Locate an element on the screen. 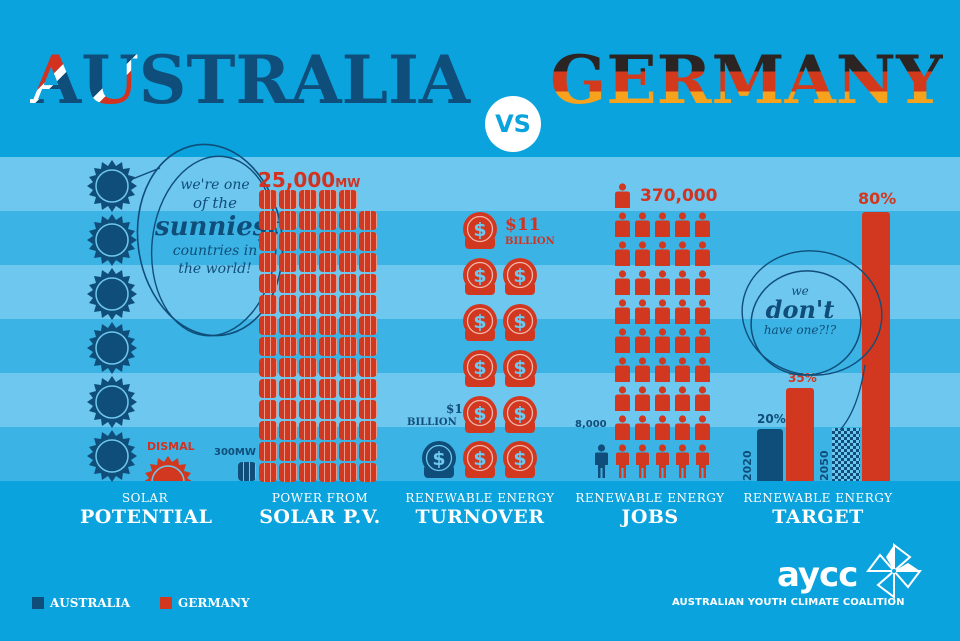  legend-item-australia: AUSTRALIA is located at coordinates (81, 603).